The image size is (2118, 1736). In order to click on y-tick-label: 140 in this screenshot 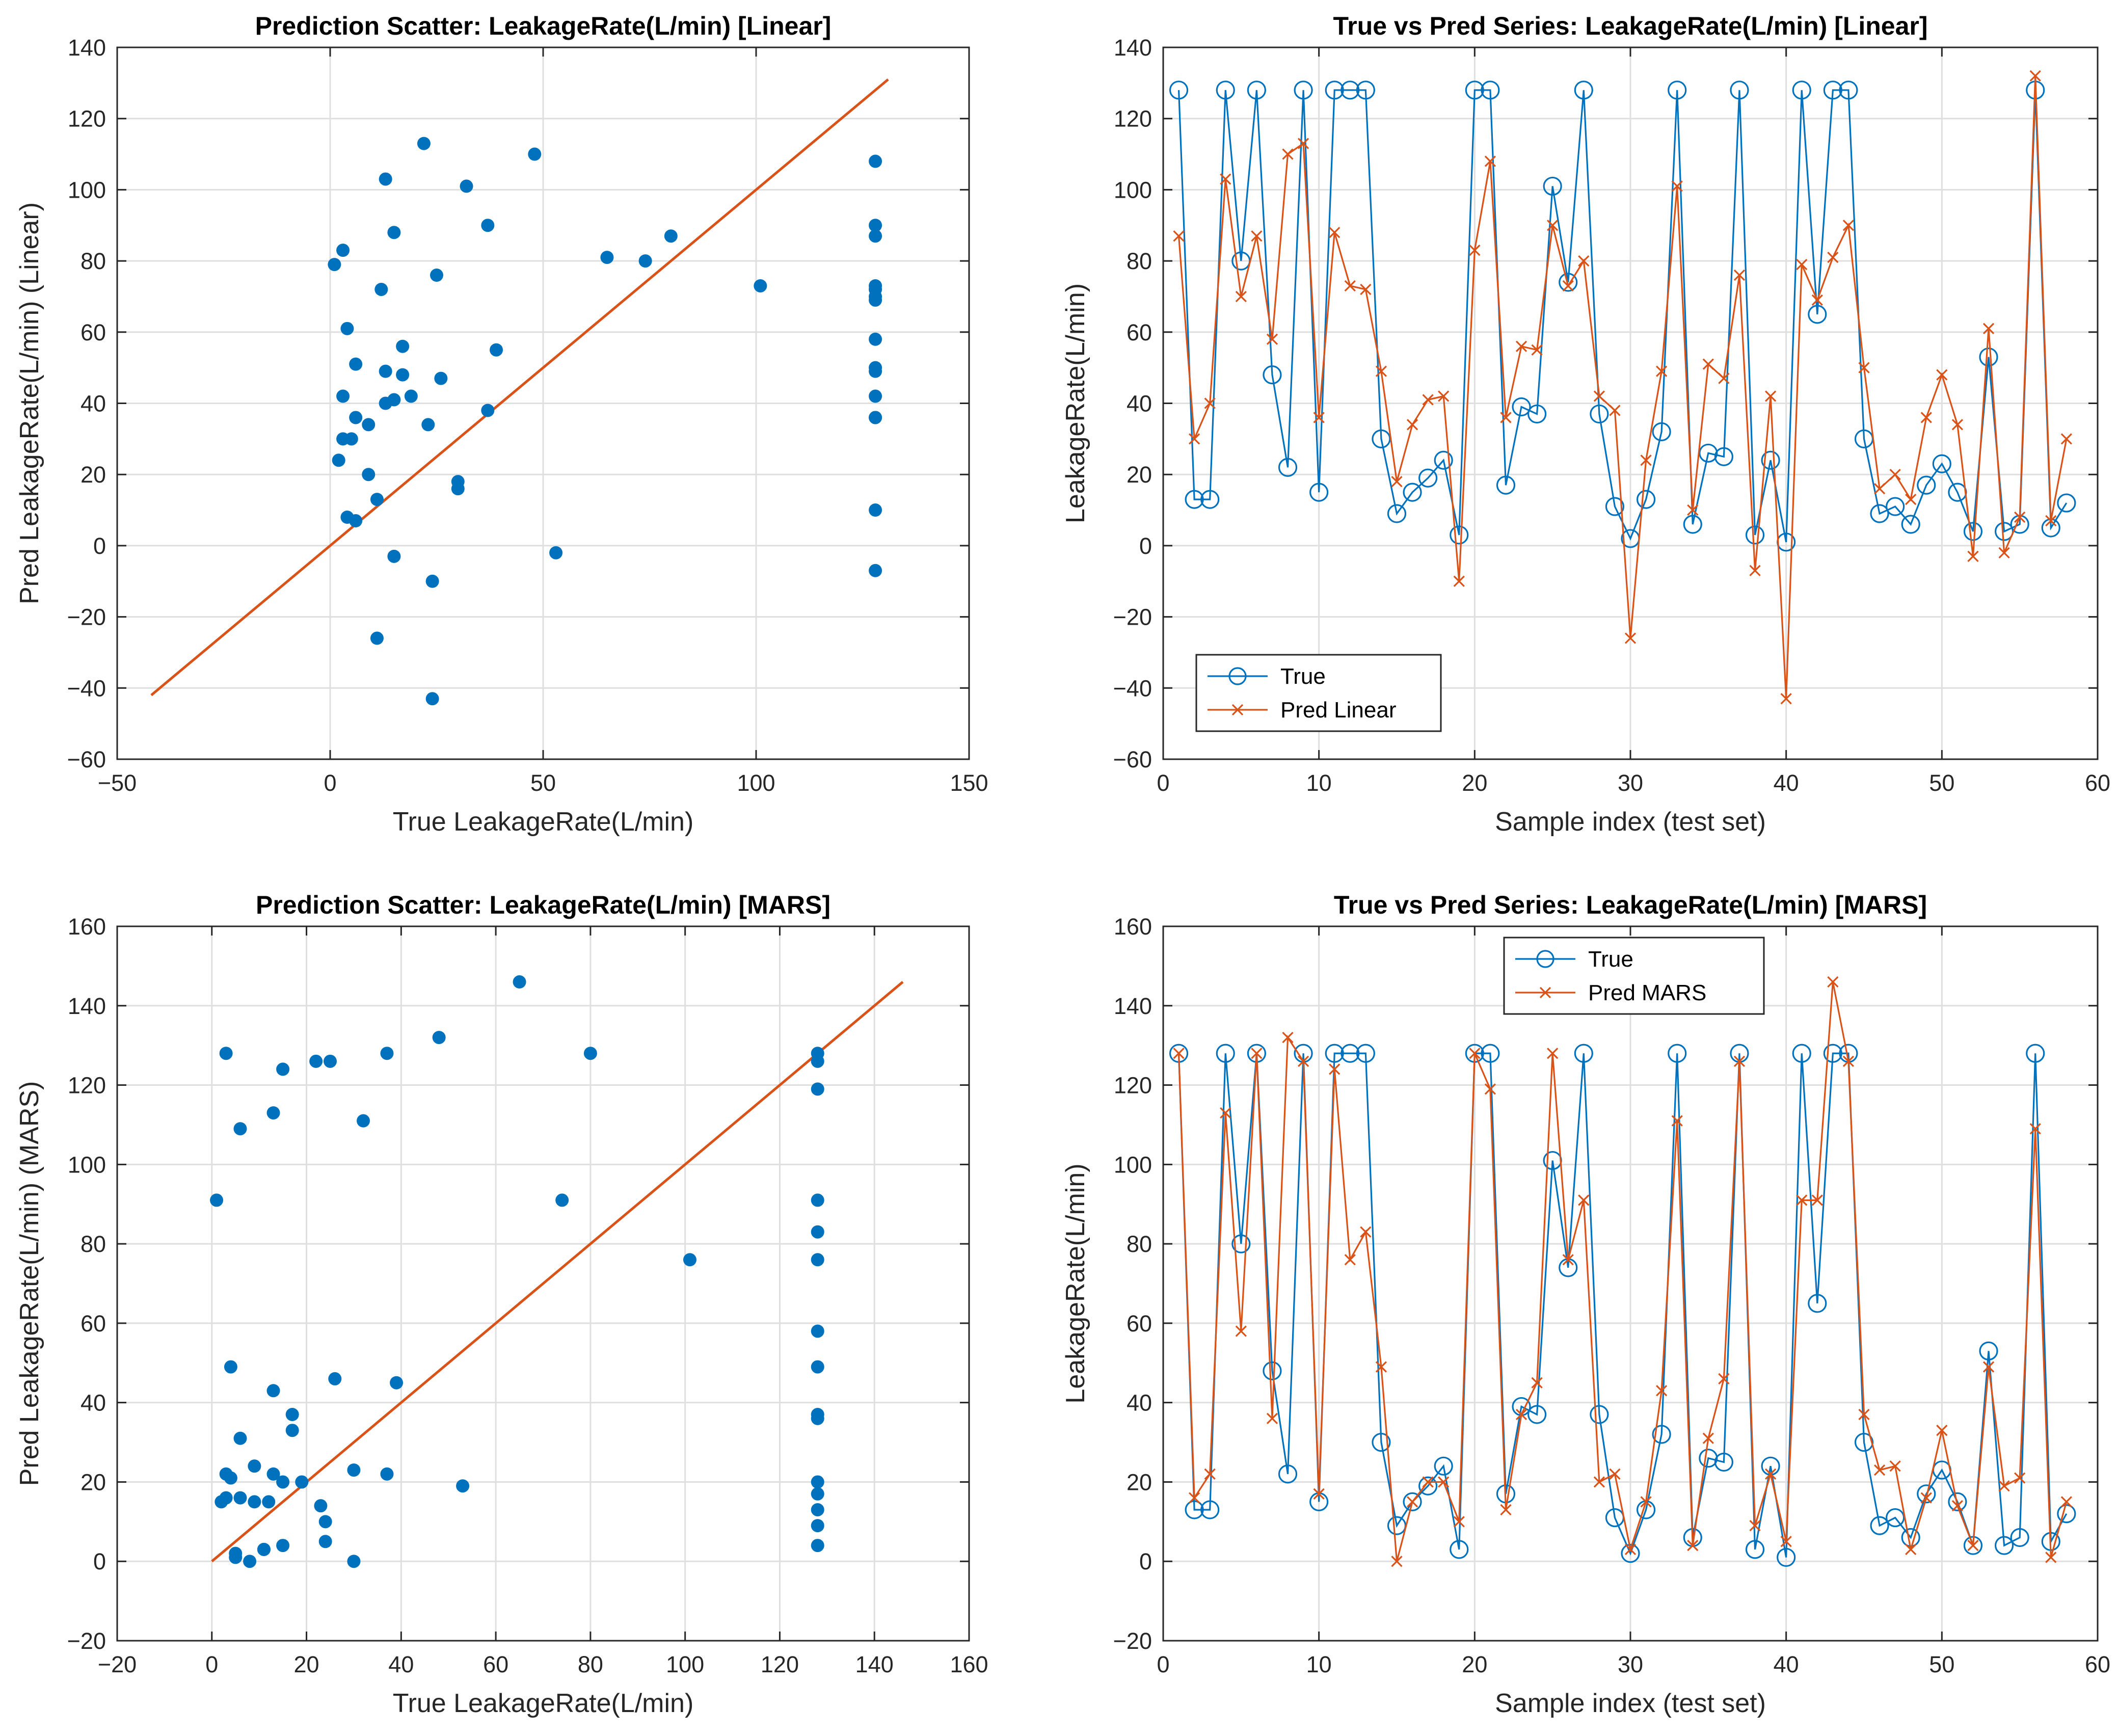, I will do `click(87, 48)`.